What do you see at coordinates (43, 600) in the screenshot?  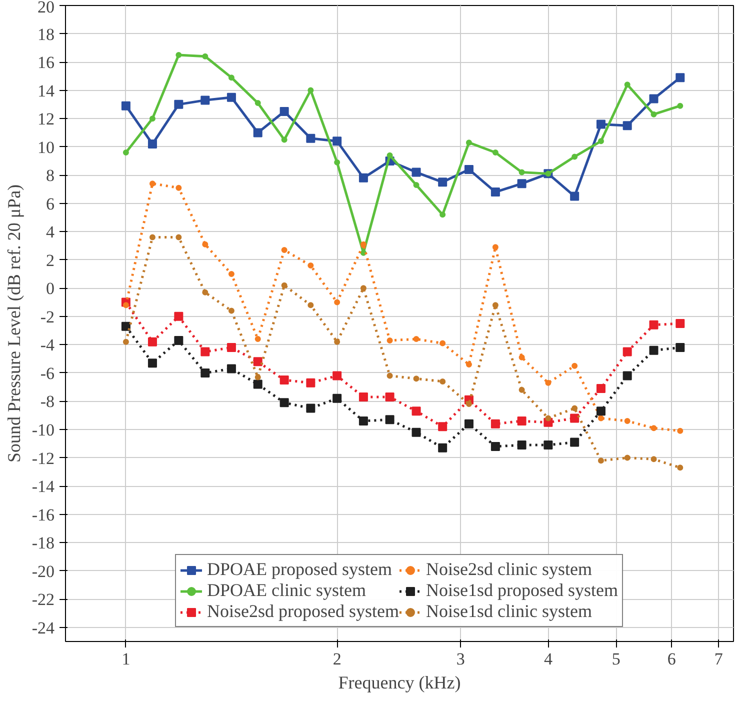 I see `y-tick-label: -22` at bounding box center [43, 600].